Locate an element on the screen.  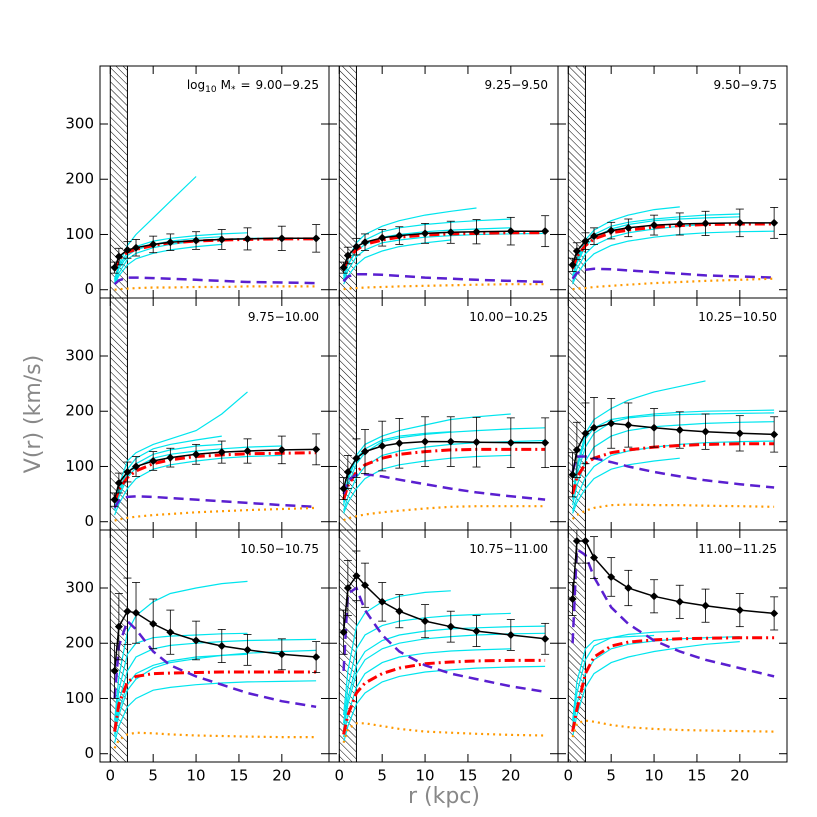
panel-label: 10.00−10.25 is located at coordinates (508, 317).